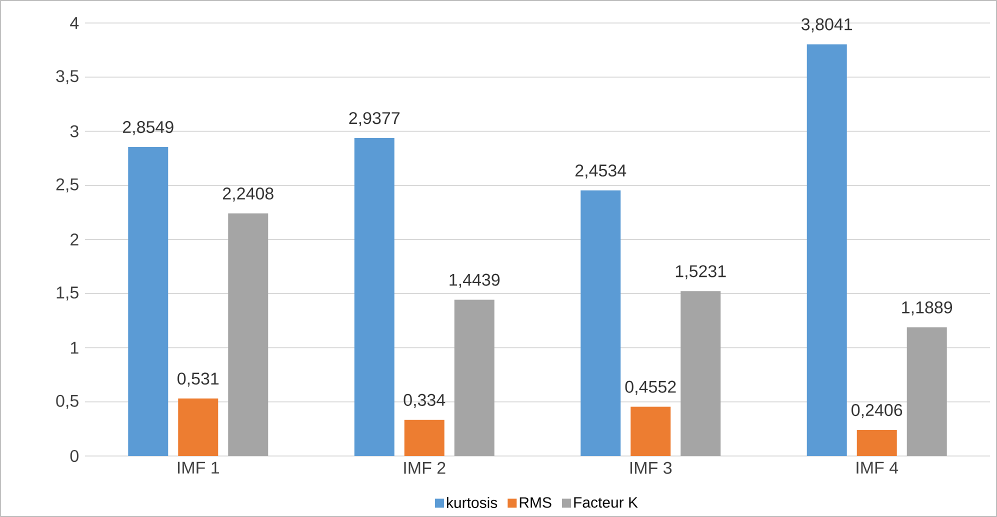  Describe the element at coordinates (248, 195) in the screenshot. I see `data-label: 2,2408` at that location.